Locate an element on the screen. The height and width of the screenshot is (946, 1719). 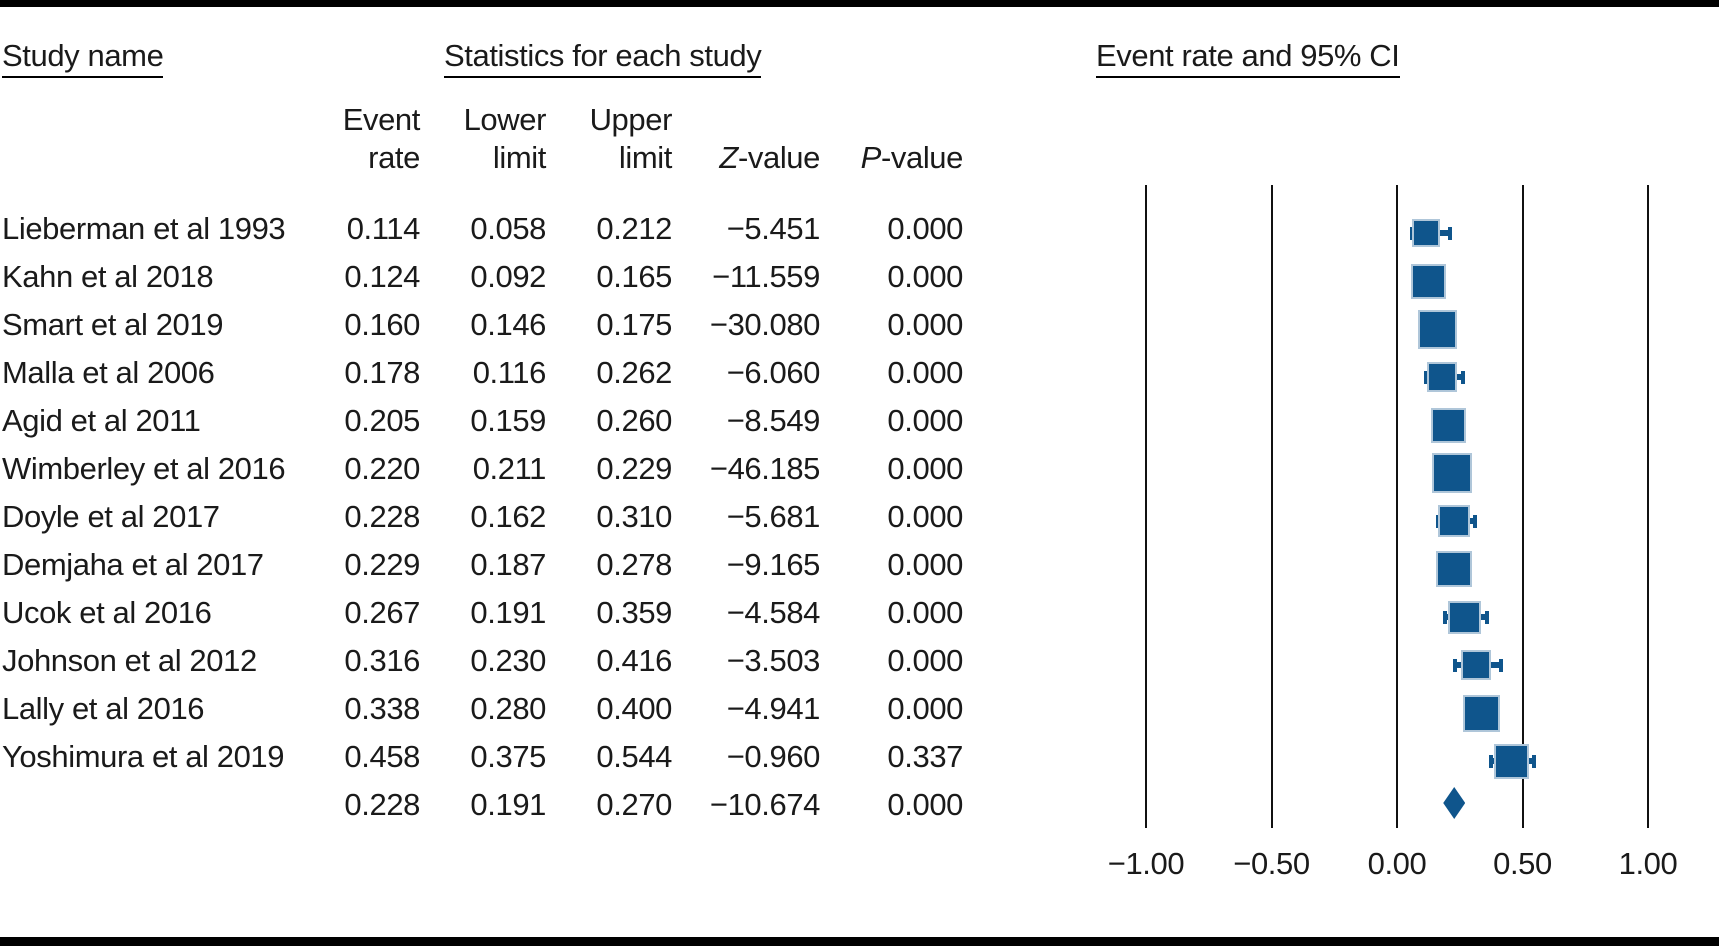
lower-limit-cell: 0.211 is located at coordinates (509, 468).